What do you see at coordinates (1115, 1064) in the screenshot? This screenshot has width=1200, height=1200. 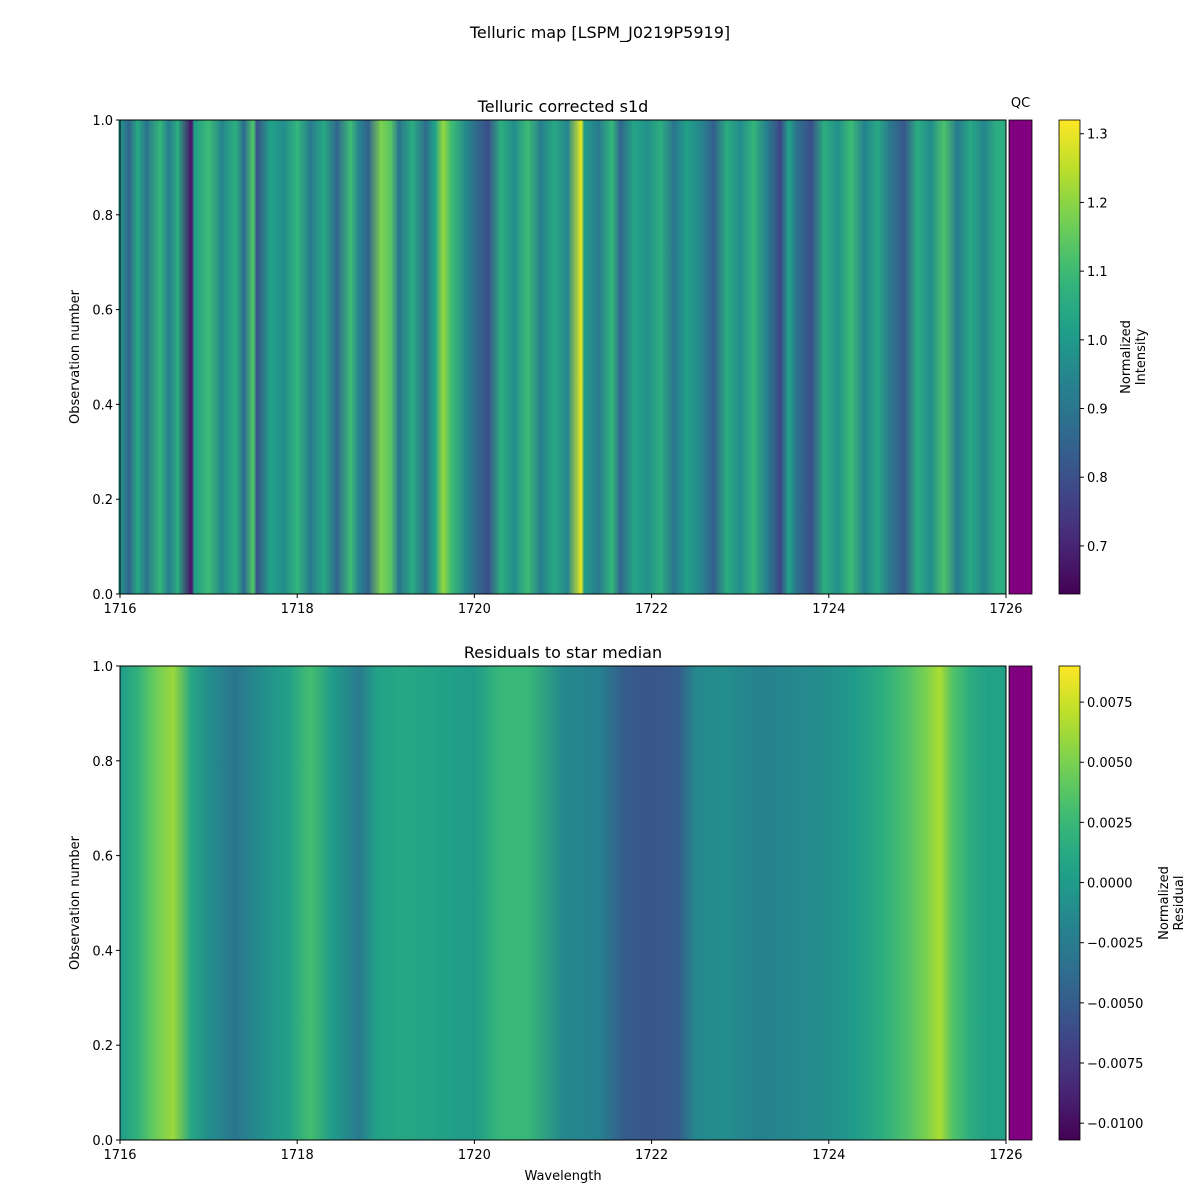 I see `colorbar-tick-label: −0.0075` at bounding box center [1115, 1064].